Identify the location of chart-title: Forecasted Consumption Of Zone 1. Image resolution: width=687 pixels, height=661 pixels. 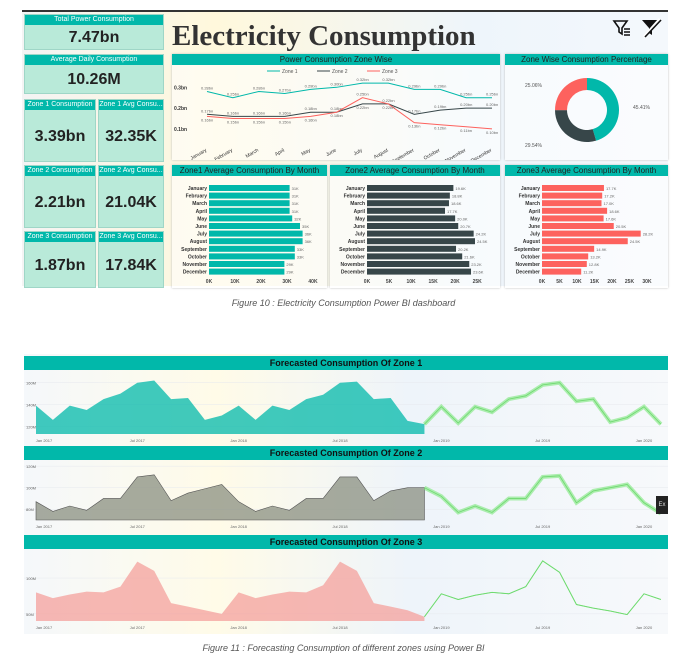
(346, 363).